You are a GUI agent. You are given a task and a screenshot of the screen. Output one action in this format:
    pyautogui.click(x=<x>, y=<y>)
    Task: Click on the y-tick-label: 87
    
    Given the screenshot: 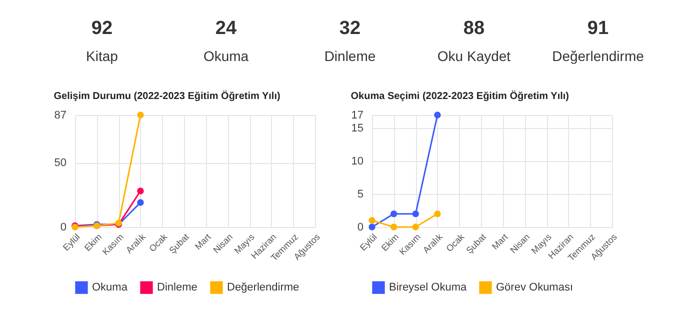 What is the action you would take?
    pyautogui.click(x=60, y=116)
    